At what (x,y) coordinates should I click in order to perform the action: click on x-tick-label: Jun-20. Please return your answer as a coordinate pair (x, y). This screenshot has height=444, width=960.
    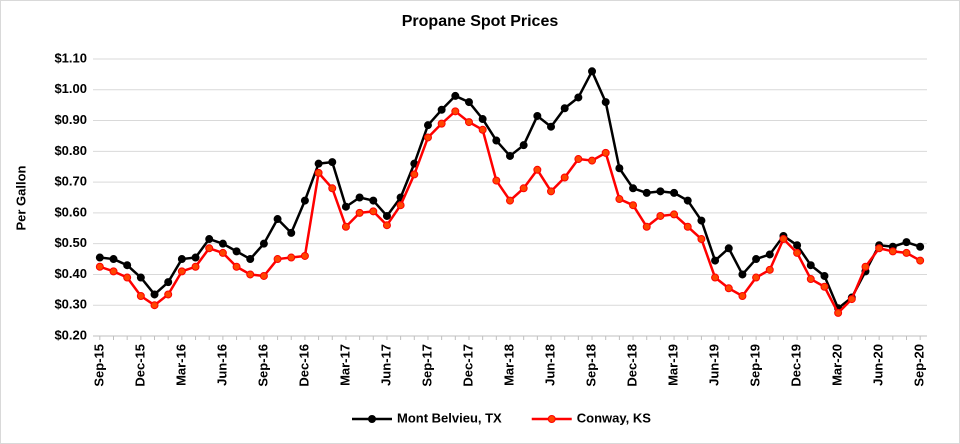
    Looking at the image, I should click on (878, 365).